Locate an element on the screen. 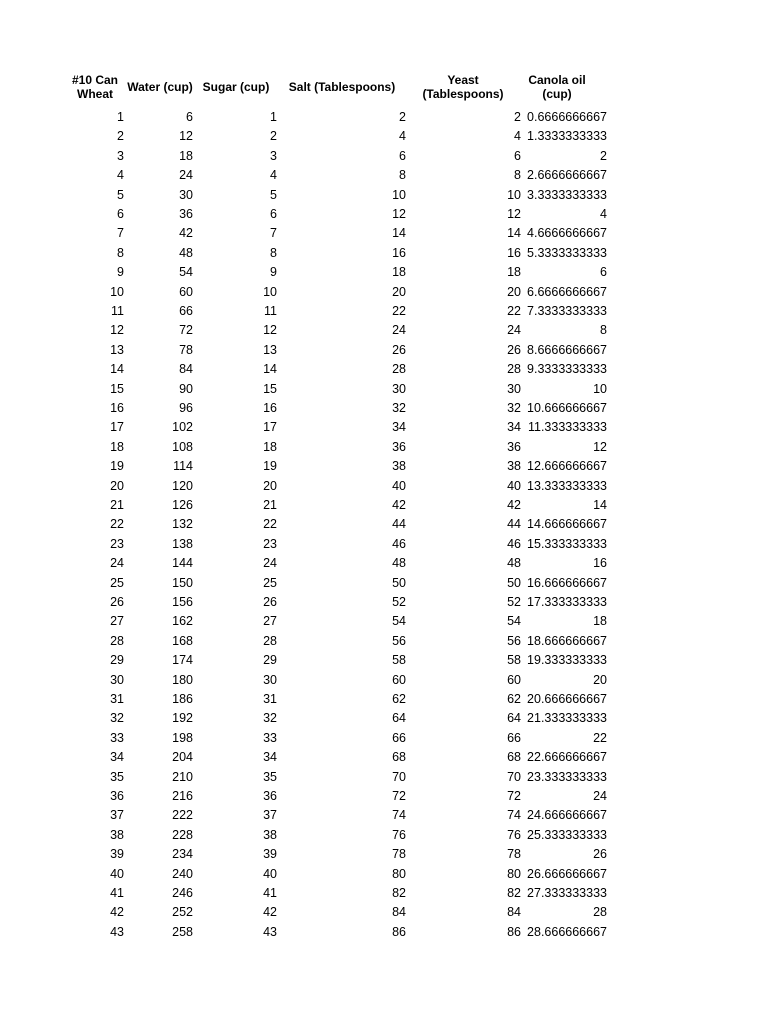  cell-salt: 6 is located at coordinates (402, 155).